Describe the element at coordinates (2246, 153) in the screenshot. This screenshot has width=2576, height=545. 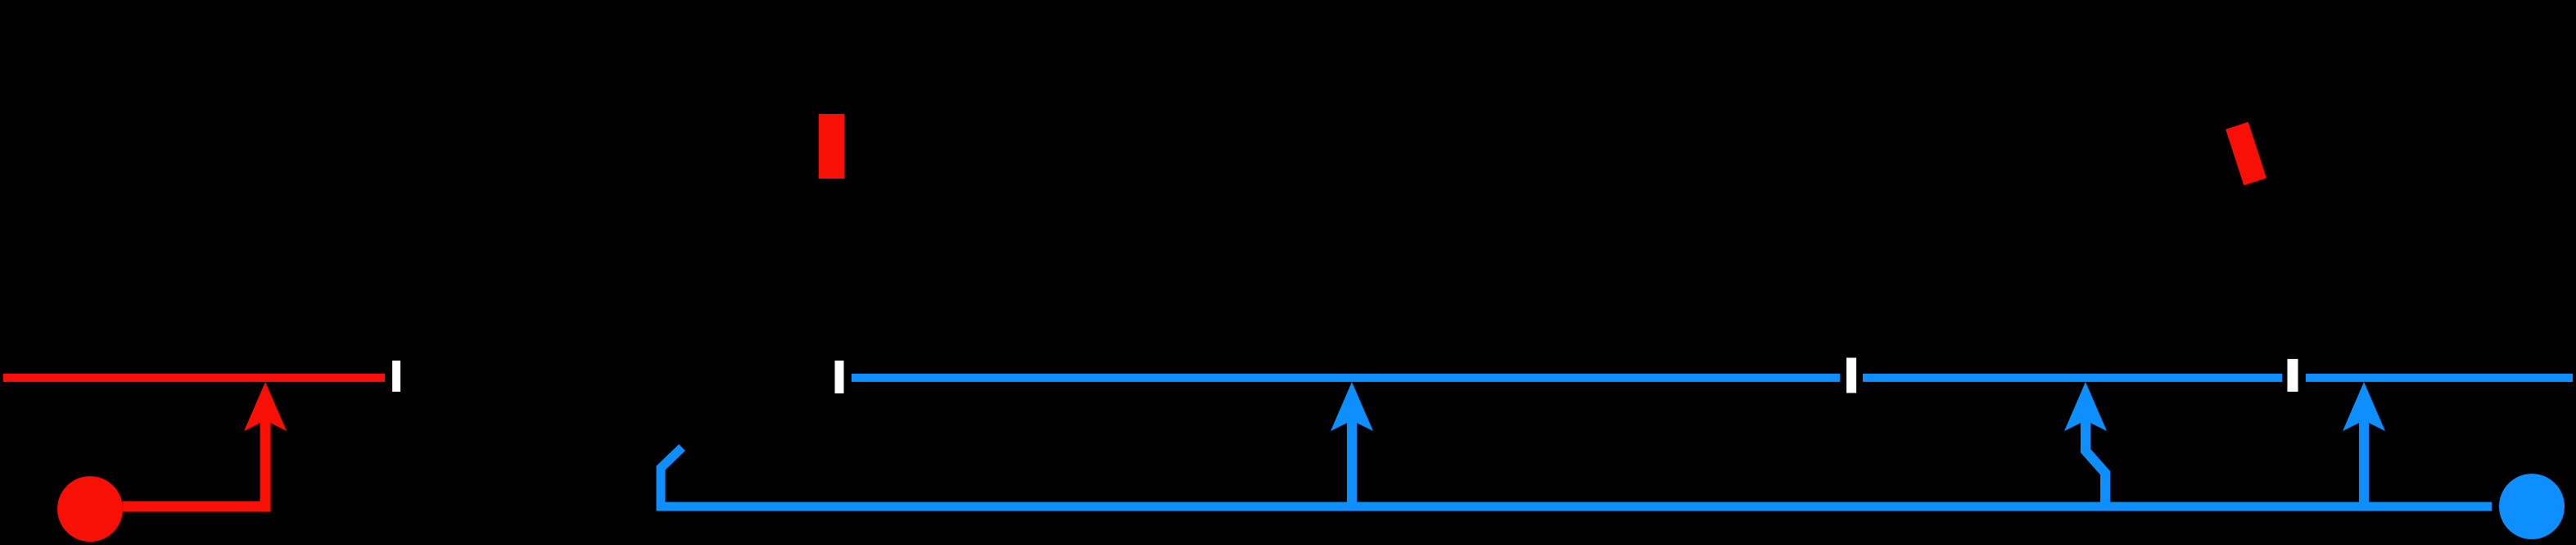
I see `red-marker-tilted` at that location.